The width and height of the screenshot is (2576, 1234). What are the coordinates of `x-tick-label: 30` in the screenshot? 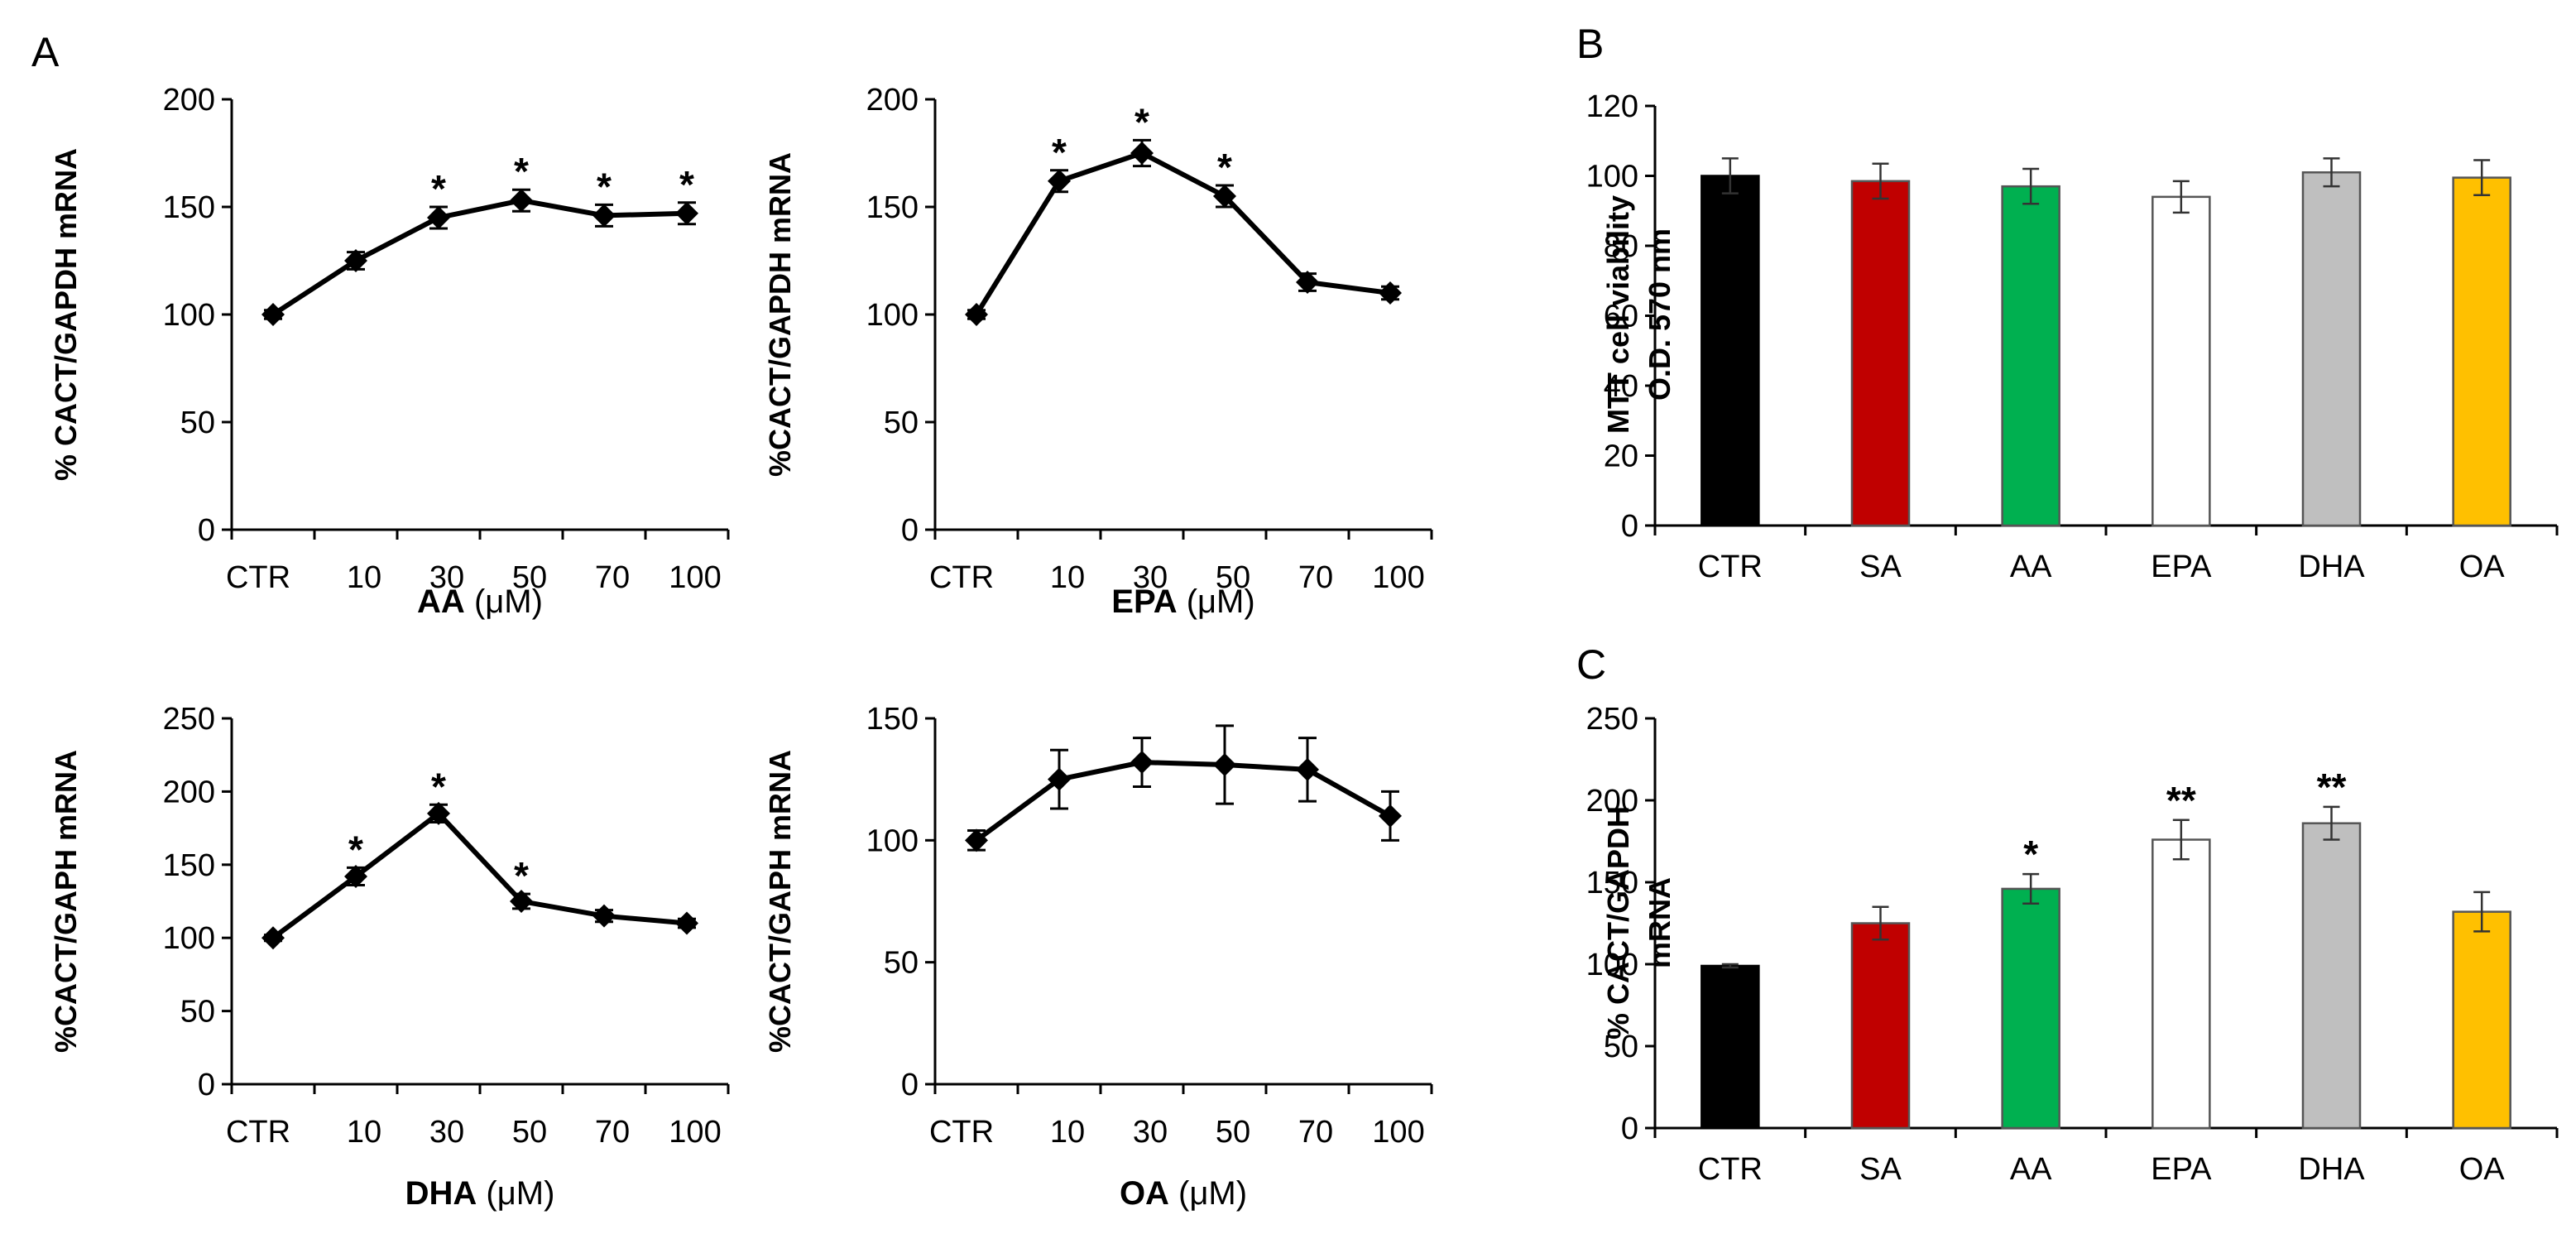 It's located at (447, 1132).